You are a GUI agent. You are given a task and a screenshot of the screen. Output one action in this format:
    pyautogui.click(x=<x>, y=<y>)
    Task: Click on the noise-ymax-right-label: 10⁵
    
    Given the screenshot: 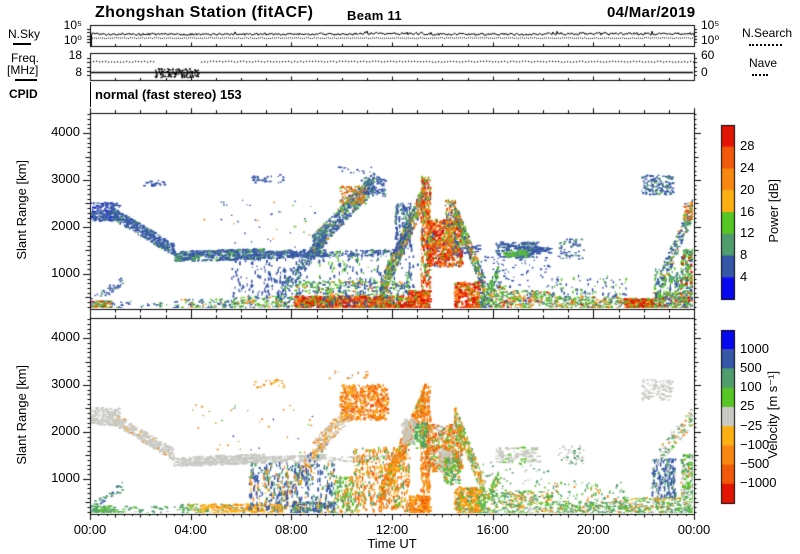 What is the action you would take?
    pyautogui.click(x=710, y=25)
    